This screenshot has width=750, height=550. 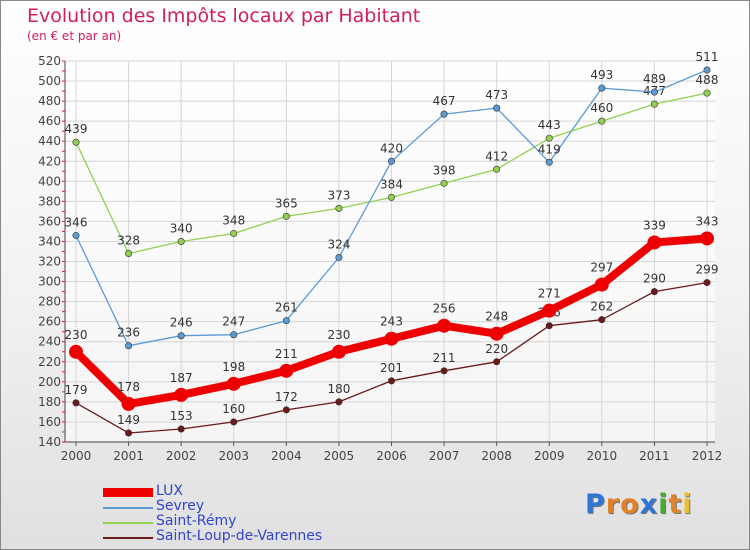 I want to click on data-label: 365, so click(x=286, y=203).